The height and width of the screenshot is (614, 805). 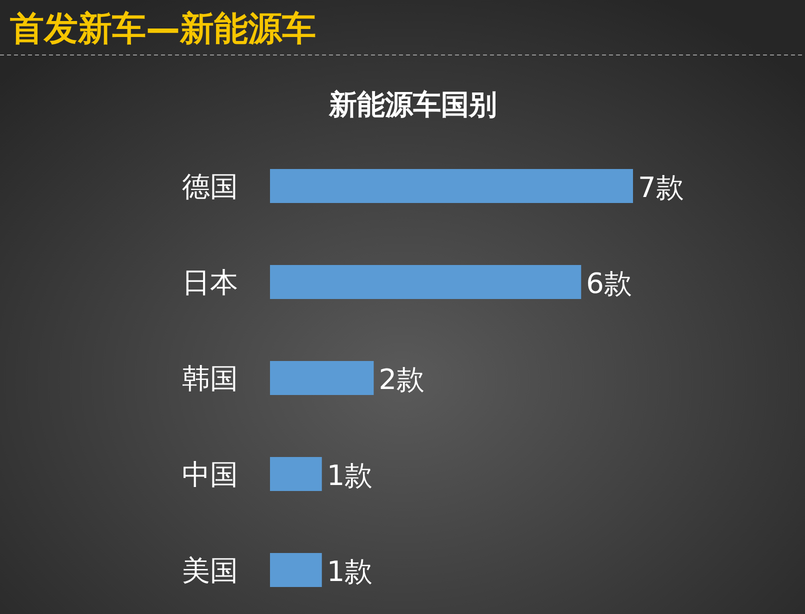 I want to click on data-label: 7款, so click(x=661, y=187).